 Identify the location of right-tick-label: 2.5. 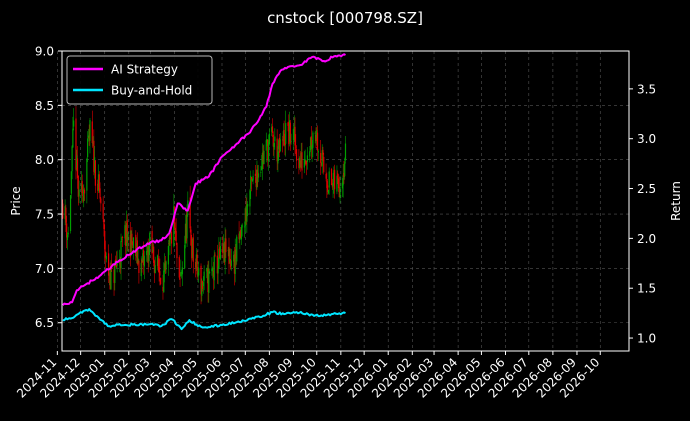
(646, 189).